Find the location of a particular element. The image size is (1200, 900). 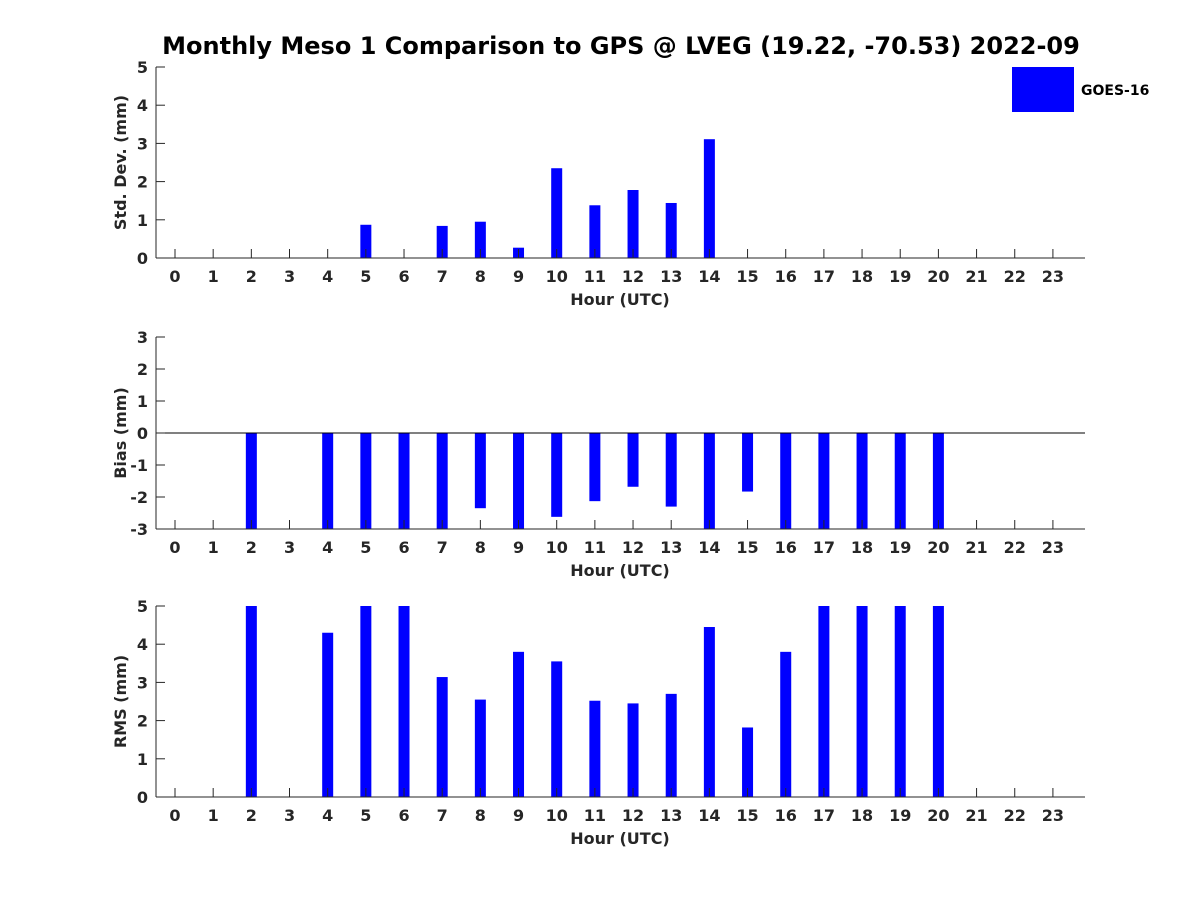

std-dev-x-tick-label: 16 is located at coordinates (786, 276).